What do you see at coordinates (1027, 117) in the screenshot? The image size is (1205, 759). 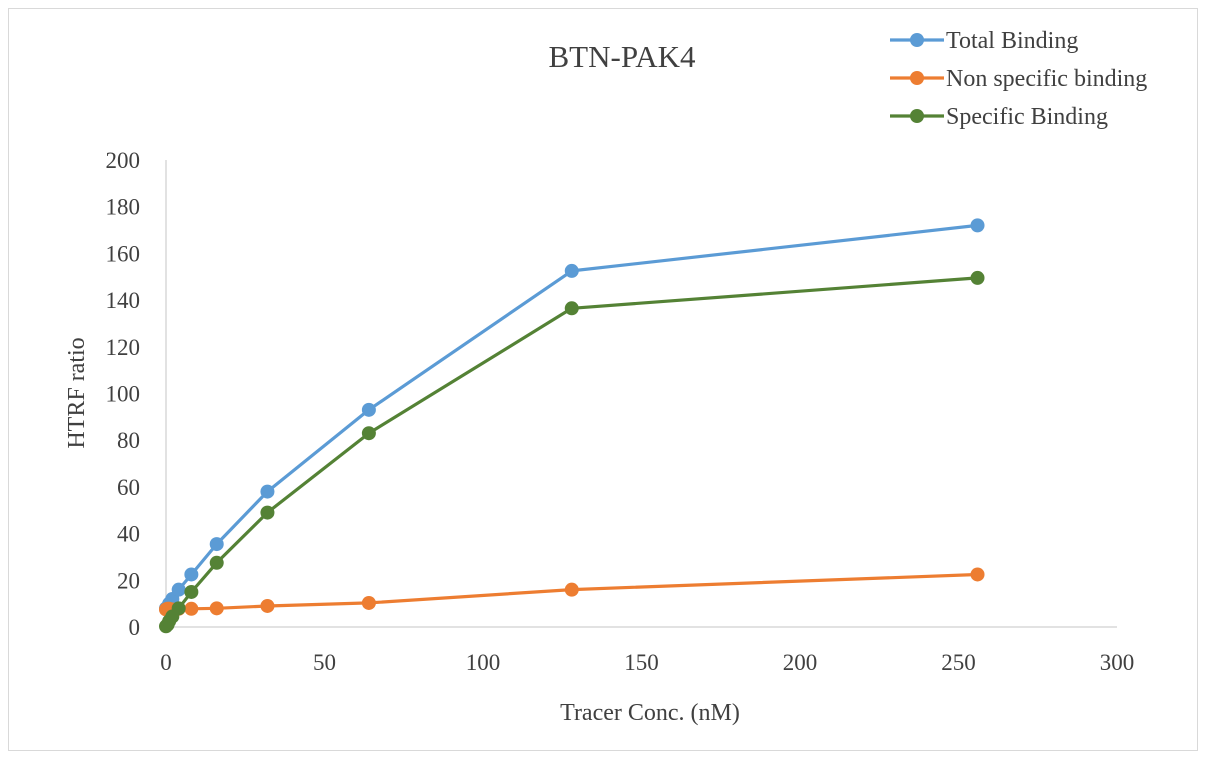 I see `legend-label: Specific Binding` at bounding box center [1027, 117].